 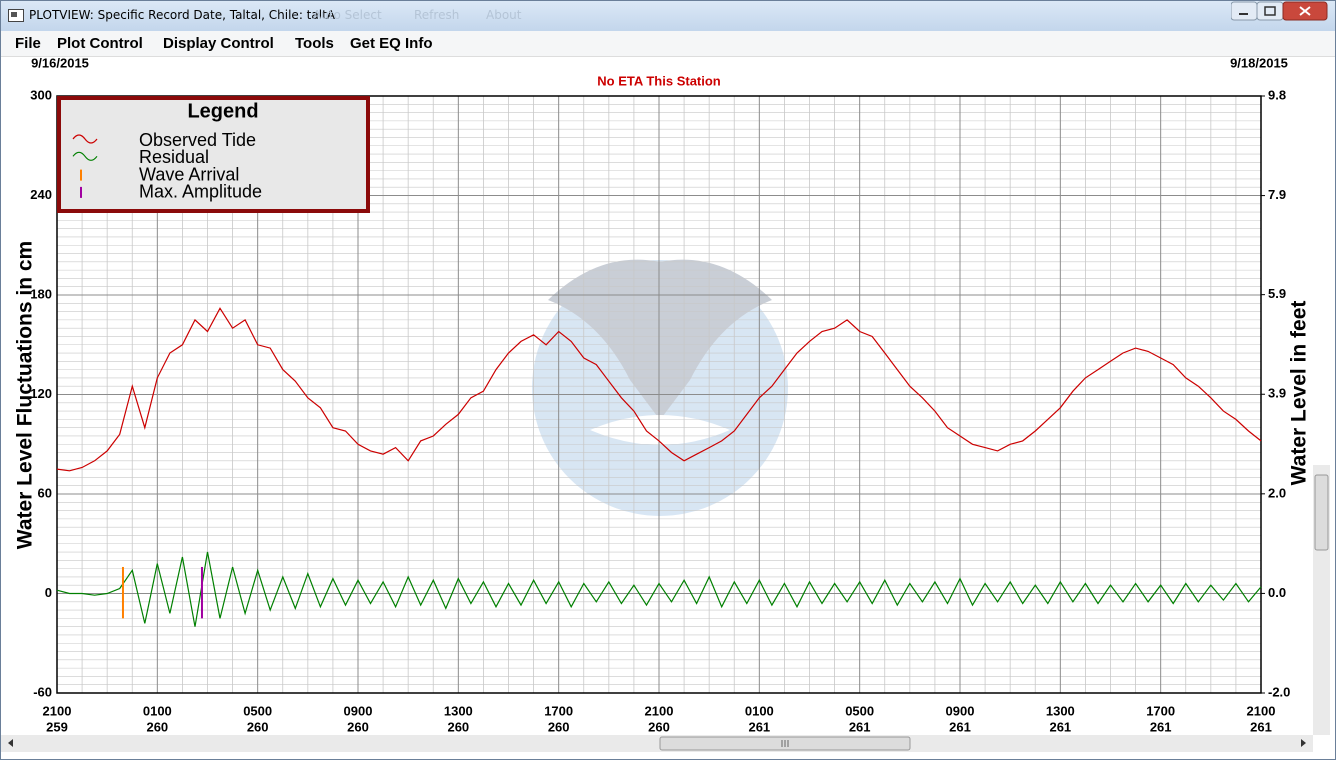 What do you see at coordinates (25, 395) in the screenshot?
I see `y-axis-label: Water Level Fluctuations in cm` at bounding box center [25, 395].